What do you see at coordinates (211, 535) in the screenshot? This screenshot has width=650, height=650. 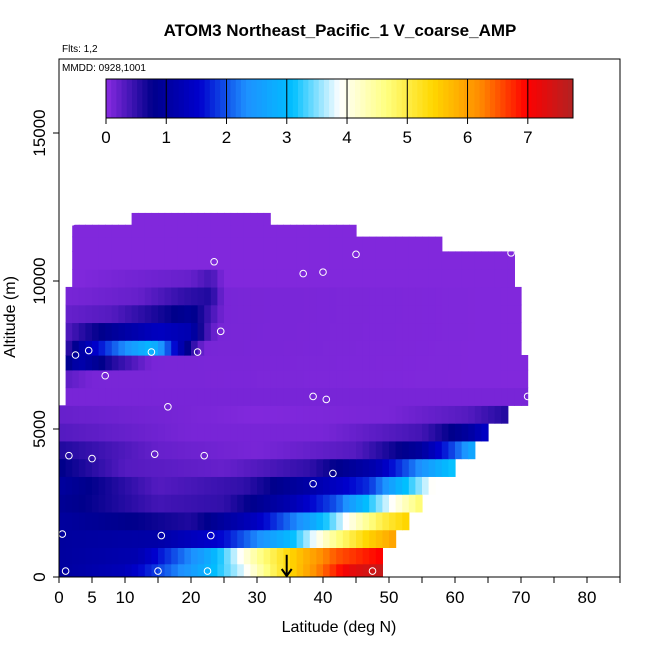 I see `sample-point` at bounding box center [211, 535].